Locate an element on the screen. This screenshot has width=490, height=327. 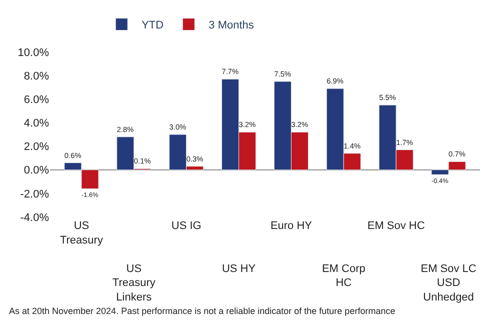
y-tick-label: 4.0% is located at coordinates (37, 124).